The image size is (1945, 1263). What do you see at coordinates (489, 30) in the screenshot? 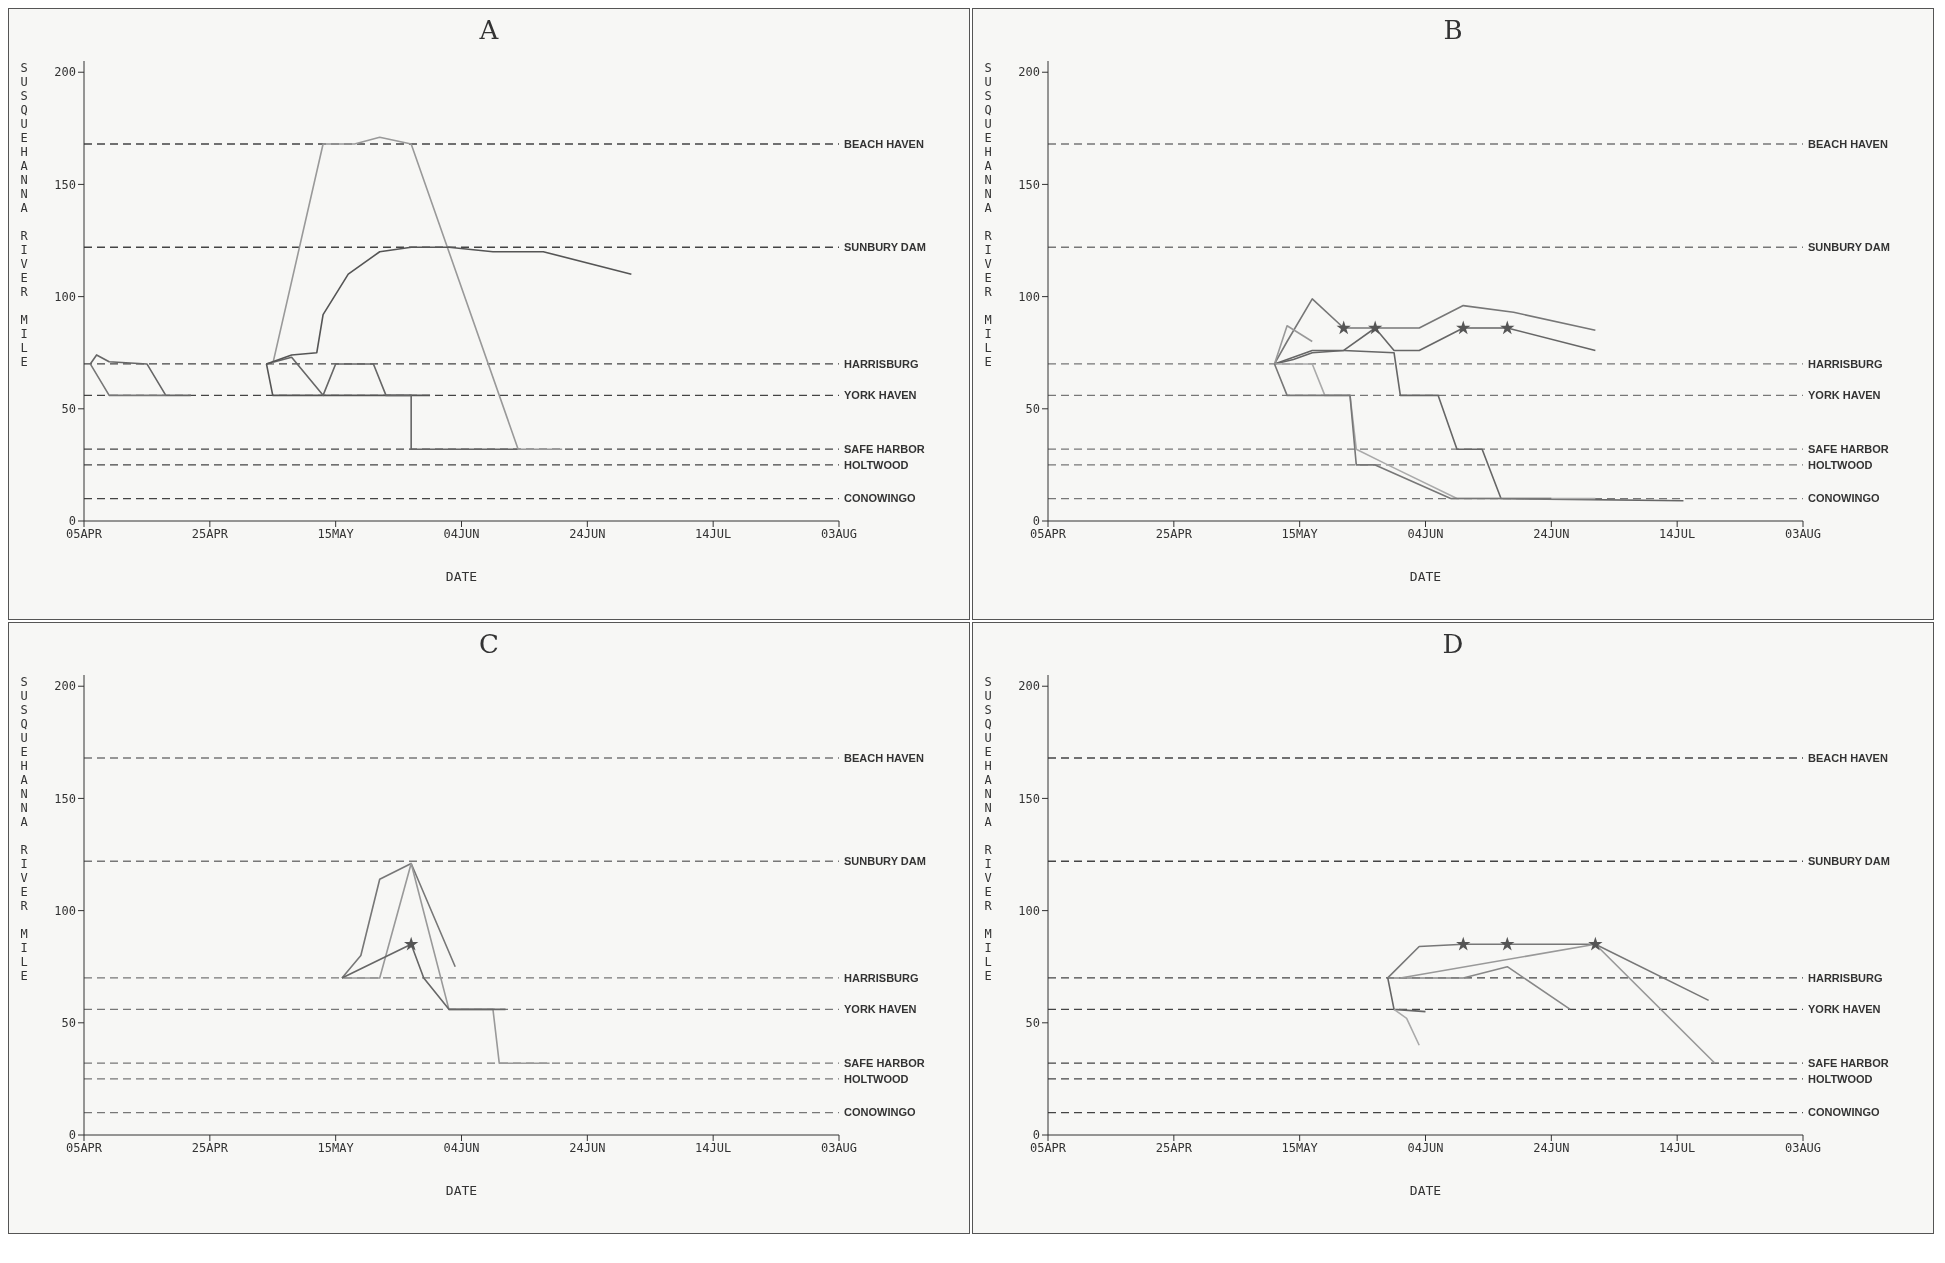
I see `chart-title: A` at bounding box center [489, 30].